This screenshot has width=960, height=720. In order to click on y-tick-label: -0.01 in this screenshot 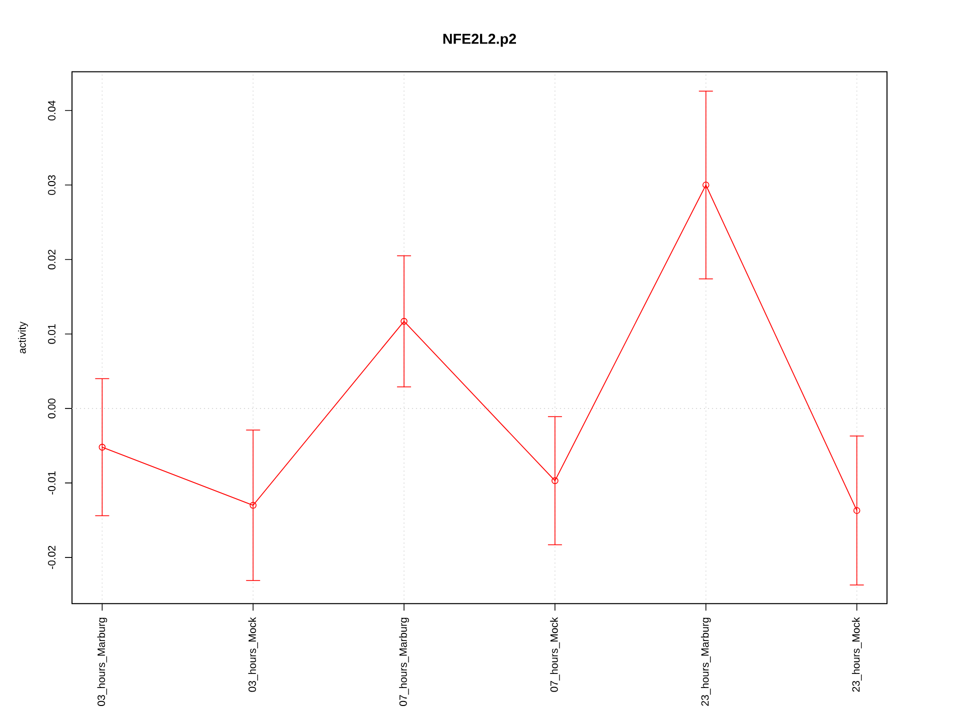, I will do `click(52, 483)`.